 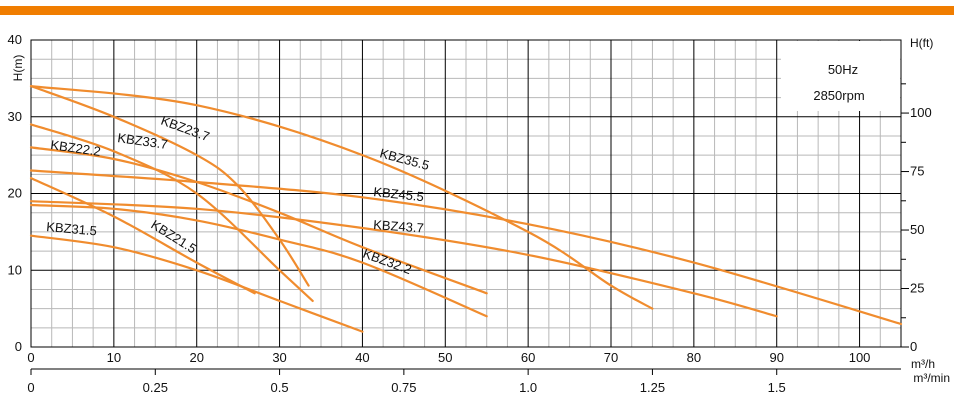 What do you see at coordinates (921, 43) in the screenshot?
I see `y-right-axis-title: H(ft)` at bounding box center [921, 43].